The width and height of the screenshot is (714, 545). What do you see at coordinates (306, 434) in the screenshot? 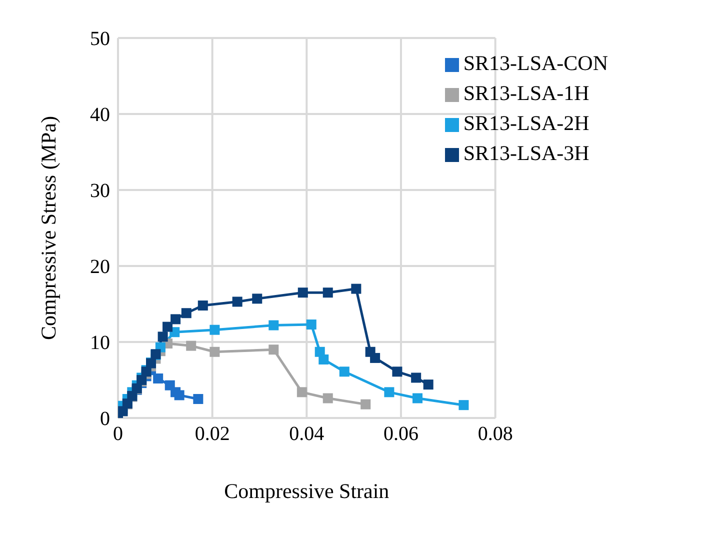
I see `x-tick-label: 0.04` at bounding box center [306, 434].